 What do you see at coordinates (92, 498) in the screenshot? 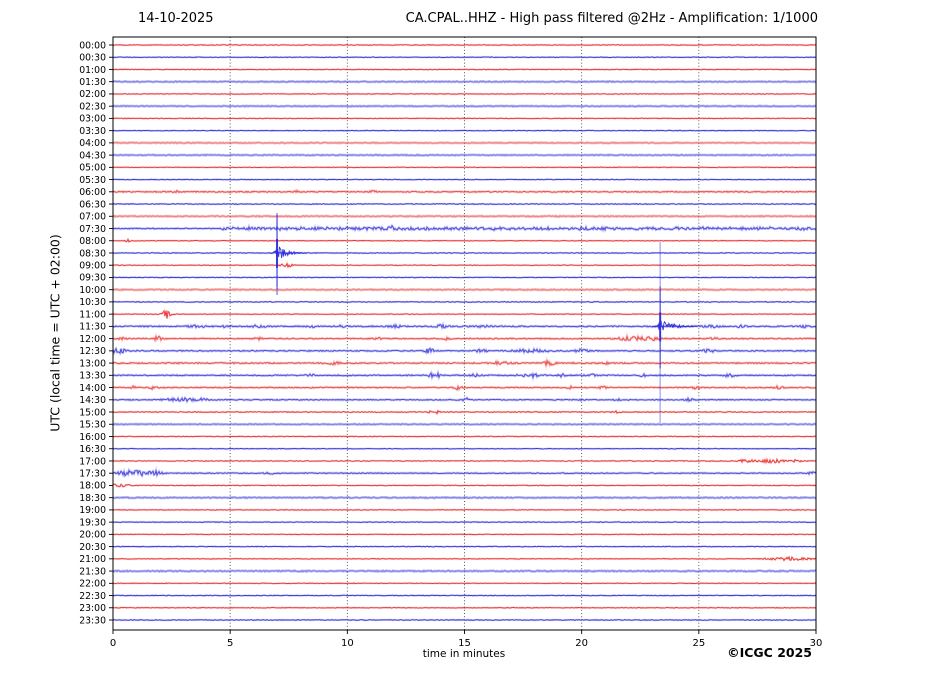
I see `y-tick-label: 18:30` at bounding box center [92, 498].